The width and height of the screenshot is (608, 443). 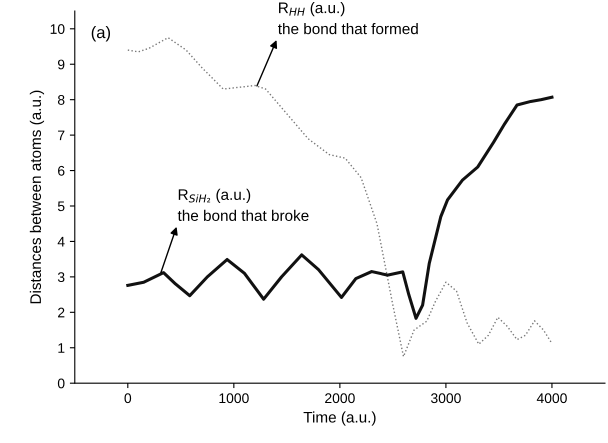 What do you see at coordinates (348, 18) in the screenshot?
I see `annotation: R$_{HH}$ (a.u.) the bond that formed` at bounding box center [348, 18].